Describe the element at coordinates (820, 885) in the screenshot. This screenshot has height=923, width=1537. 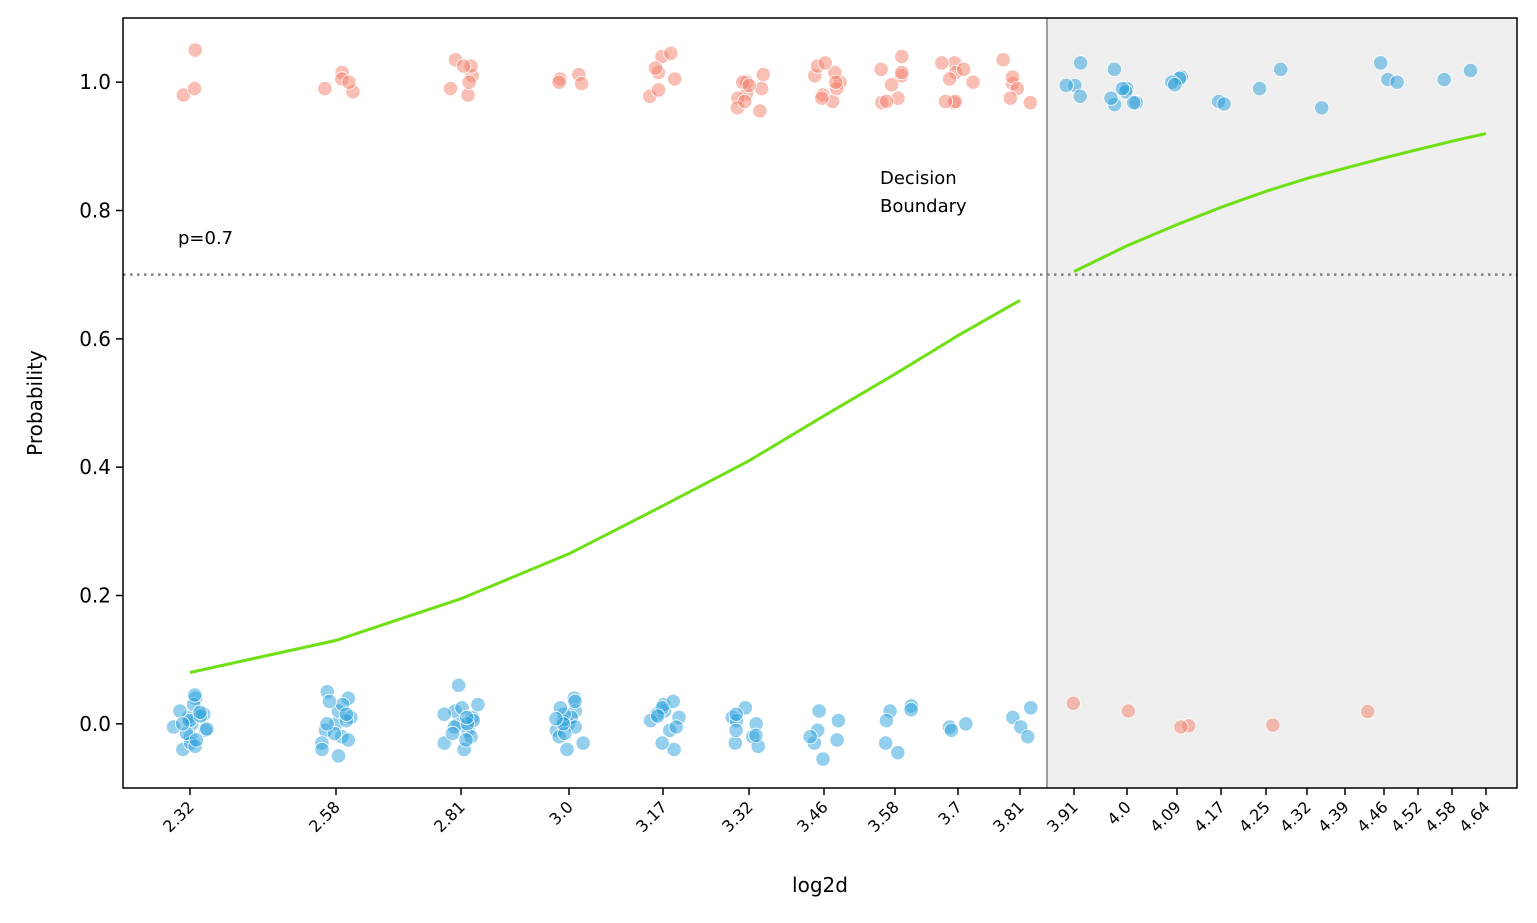
I see `x-axis-label: log2d` at that location.